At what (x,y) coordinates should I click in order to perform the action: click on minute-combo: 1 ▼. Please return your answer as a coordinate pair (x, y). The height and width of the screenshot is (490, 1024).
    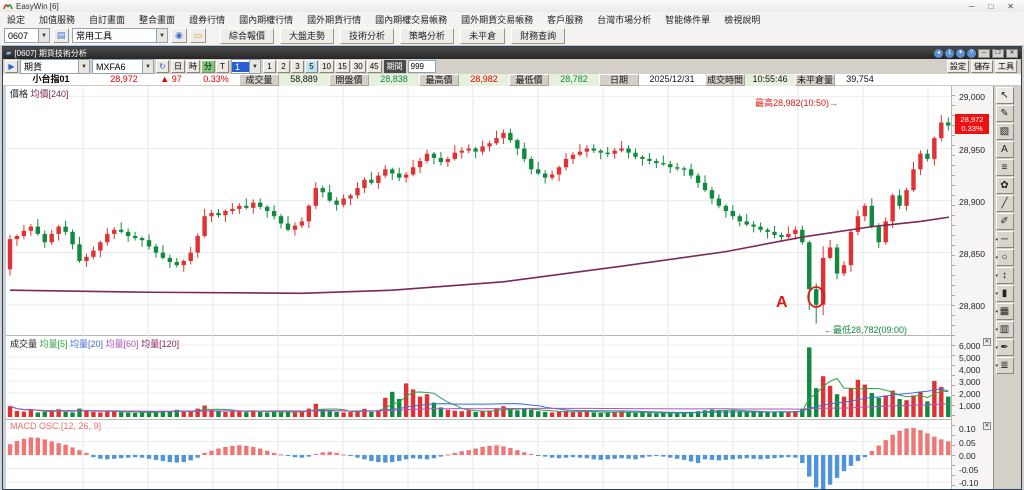
    Looking at the image, I should click on (246, 66).